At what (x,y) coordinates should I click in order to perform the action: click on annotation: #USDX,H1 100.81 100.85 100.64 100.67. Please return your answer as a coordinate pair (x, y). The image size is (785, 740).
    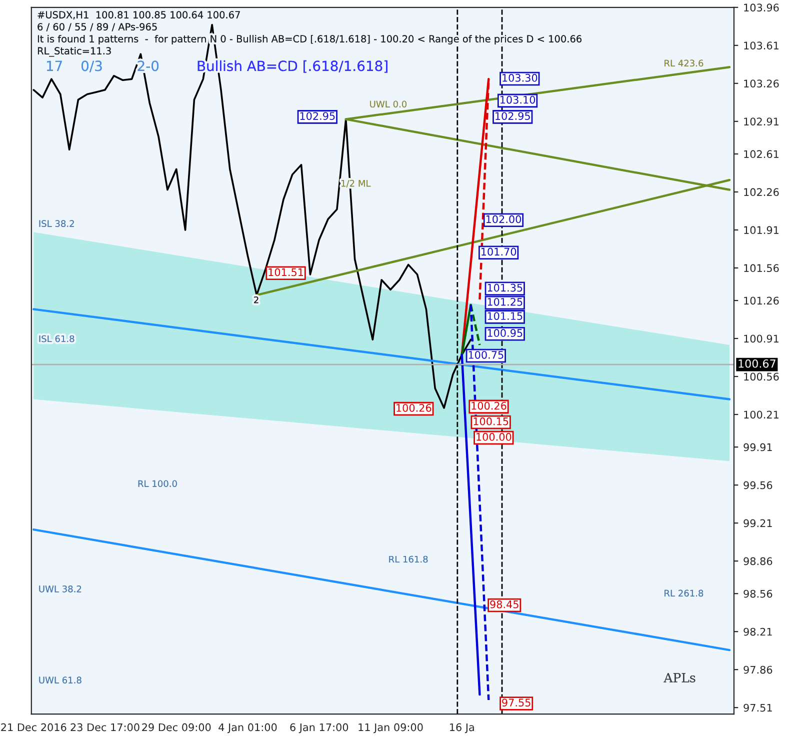
    Looking at the image, I should click on (139, 15).